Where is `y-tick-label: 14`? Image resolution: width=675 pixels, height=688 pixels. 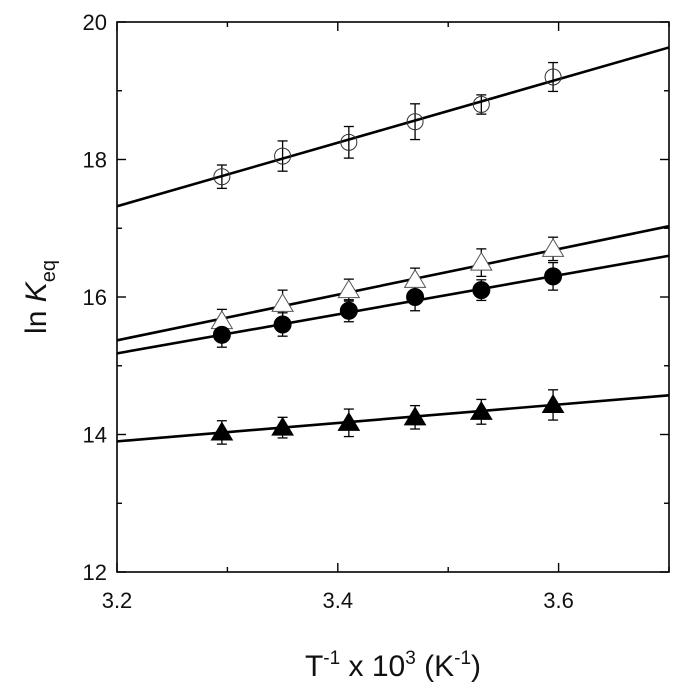
y-tick-label: 14 is located at coordinates (95, 435).